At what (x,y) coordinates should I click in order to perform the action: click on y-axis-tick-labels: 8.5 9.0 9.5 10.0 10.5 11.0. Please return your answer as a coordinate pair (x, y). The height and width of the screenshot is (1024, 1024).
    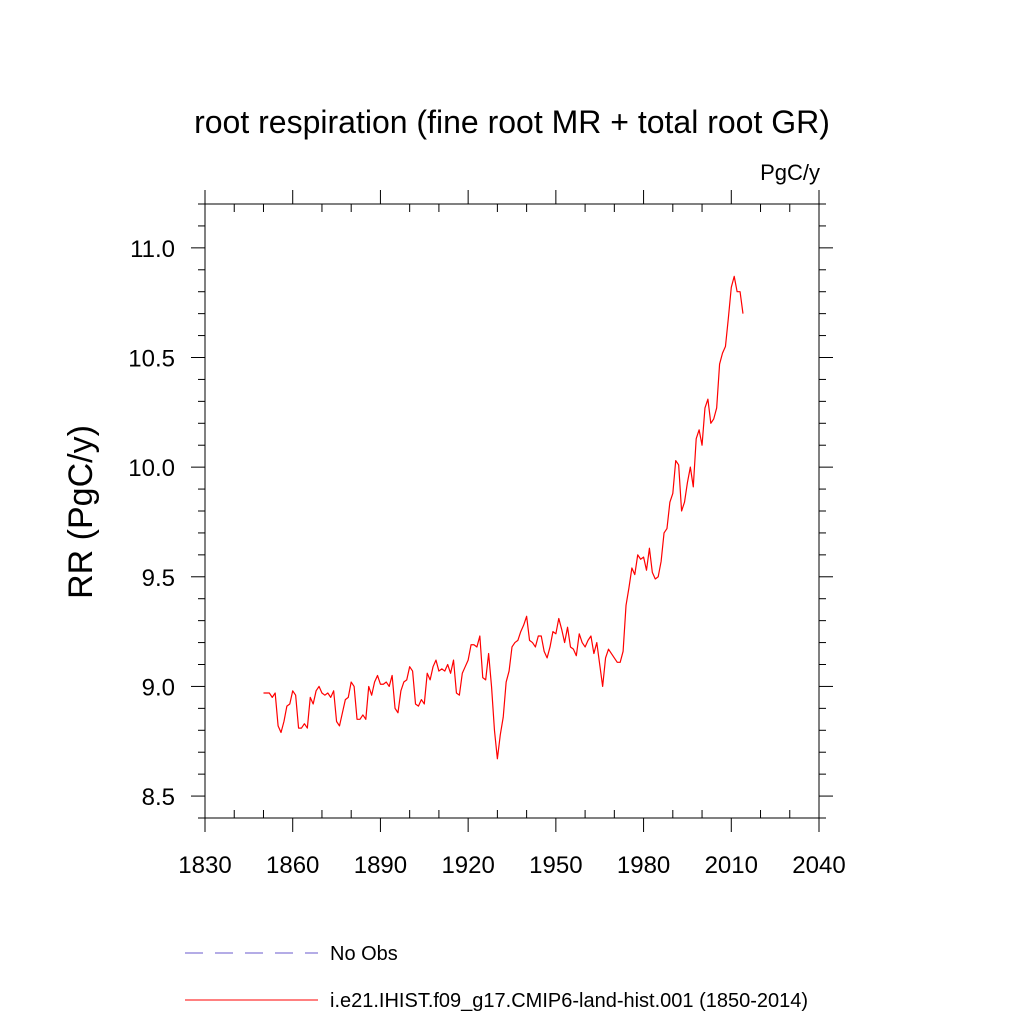
    Looking at the image, I should click on (151, 523).